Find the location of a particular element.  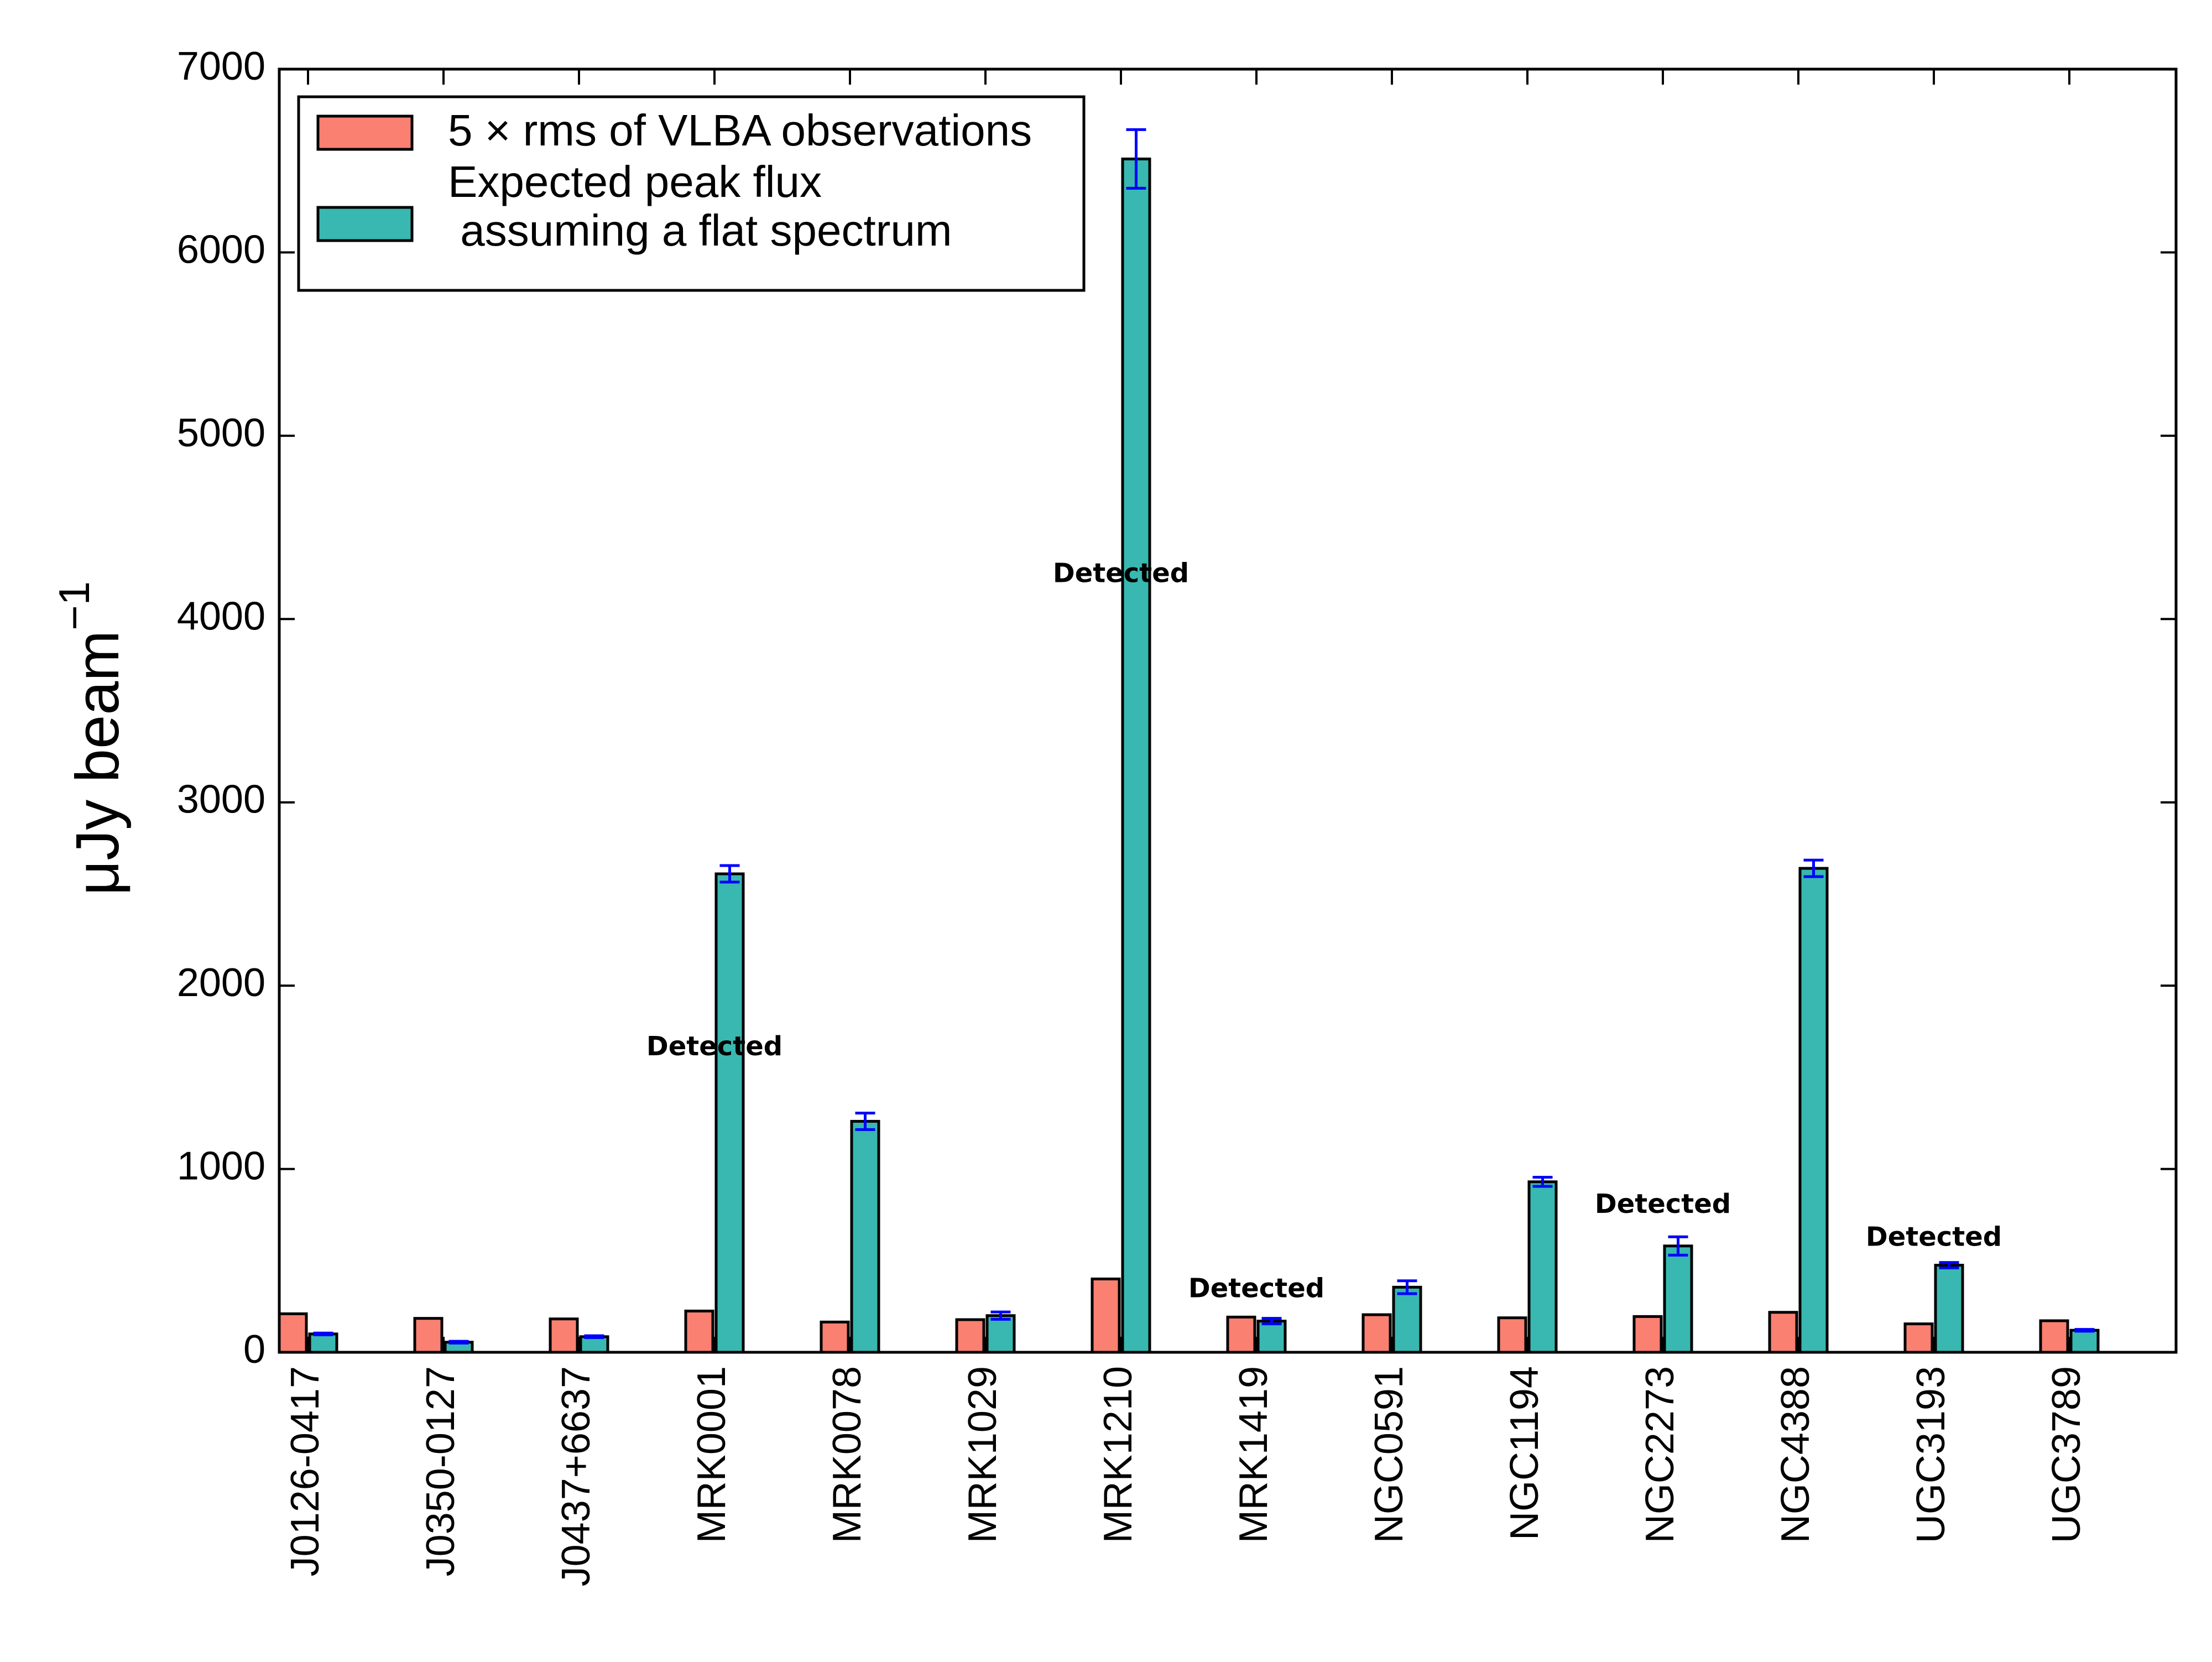

y-tick-label-2000: 2000 is located at coordinates (221, 983).